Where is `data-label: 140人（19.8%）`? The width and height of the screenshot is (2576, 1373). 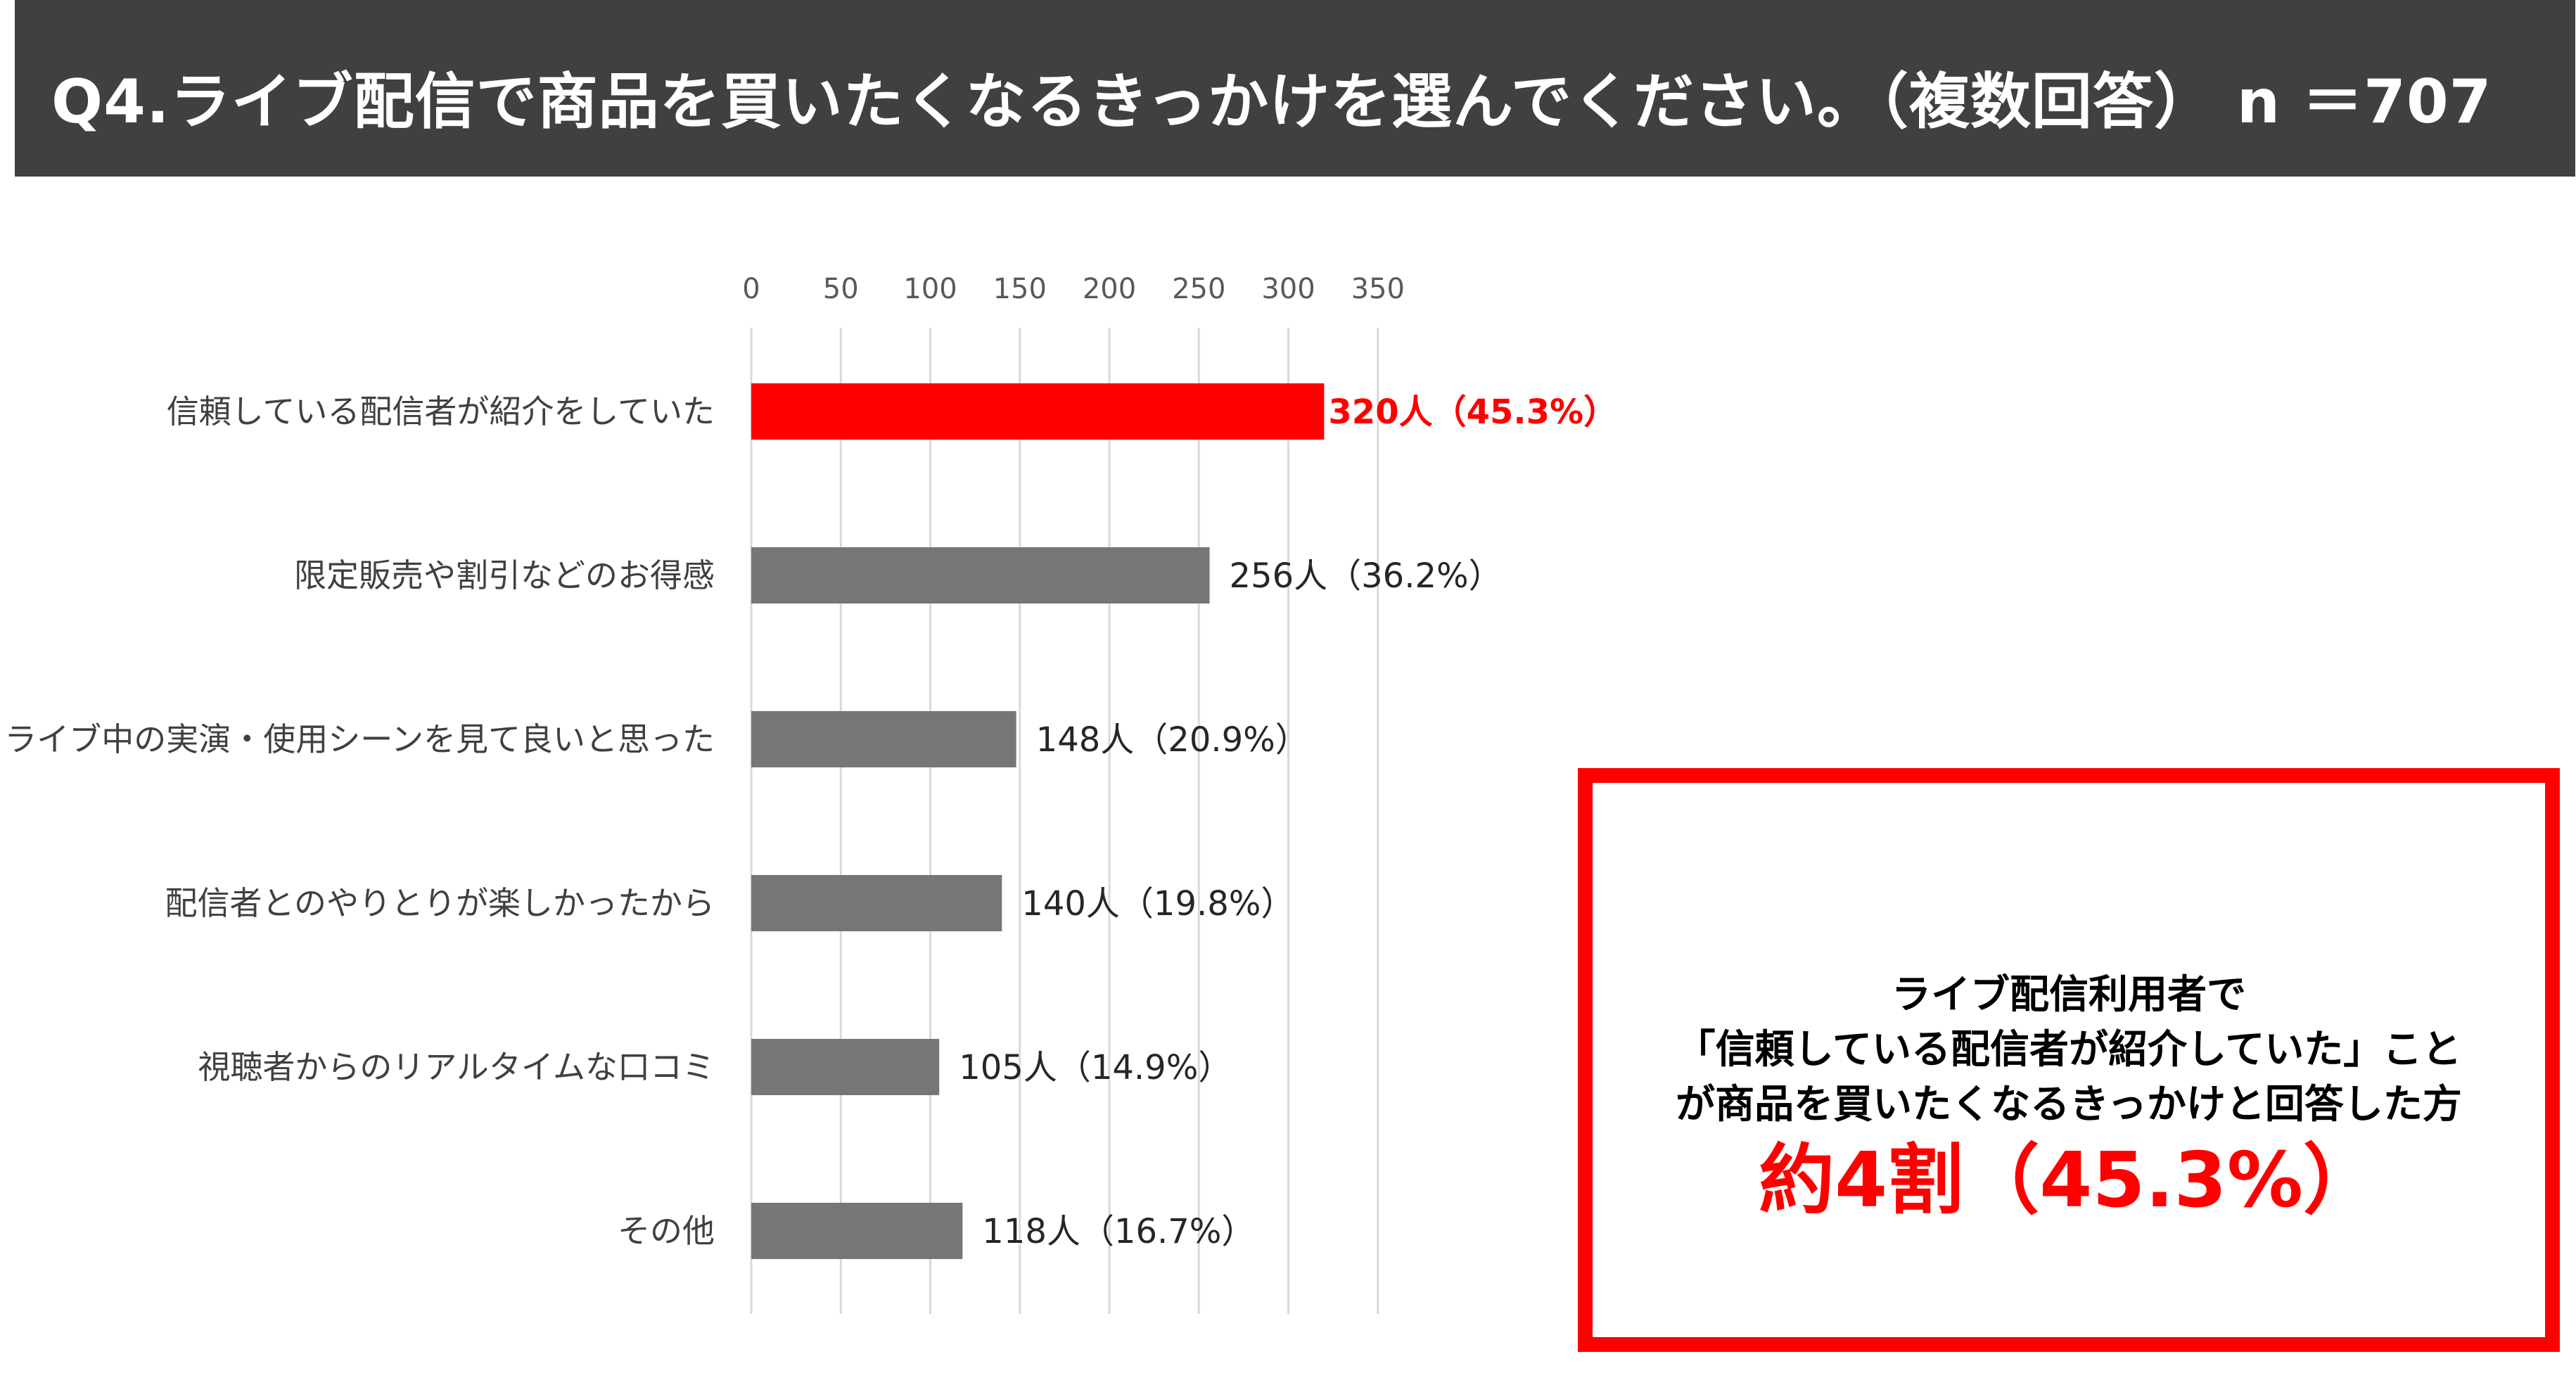
data-label: 140人（19.8%） is located at coordinates (1157, 904).